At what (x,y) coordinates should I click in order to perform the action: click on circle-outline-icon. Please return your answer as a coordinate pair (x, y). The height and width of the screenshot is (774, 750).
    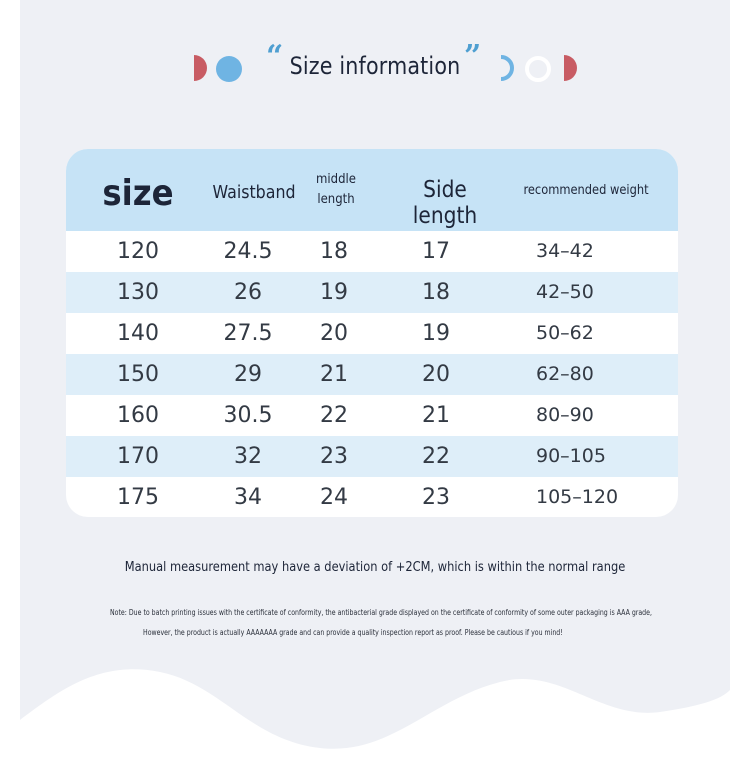
    Looking at the image, I should click on (538, 69).